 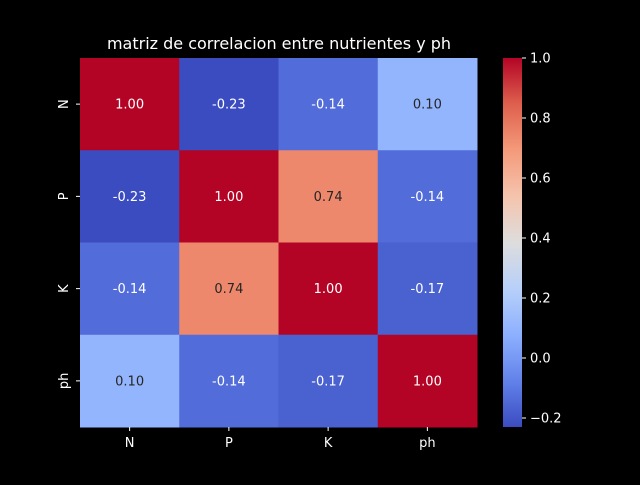 What do you see at coordinates (64, 381) in the screenshot?
I see `y-tick-label: ph` at bounding box center [64, 381].